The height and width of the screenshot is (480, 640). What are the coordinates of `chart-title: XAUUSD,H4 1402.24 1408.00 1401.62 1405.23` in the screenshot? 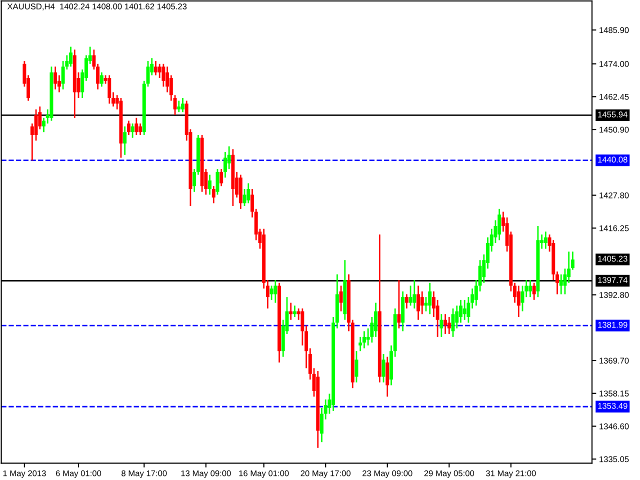 It's located at (97, 6).